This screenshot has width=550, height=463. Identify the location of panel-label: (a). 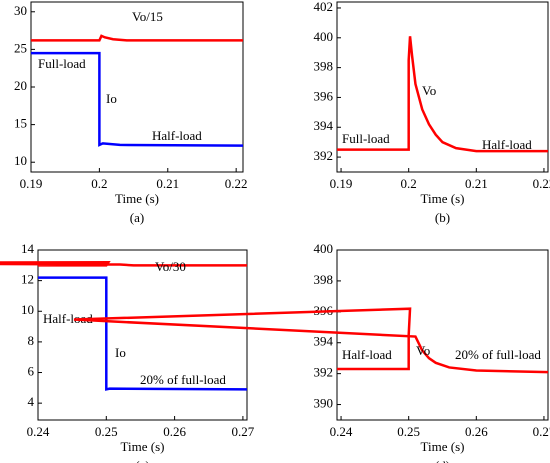
(137, 217).